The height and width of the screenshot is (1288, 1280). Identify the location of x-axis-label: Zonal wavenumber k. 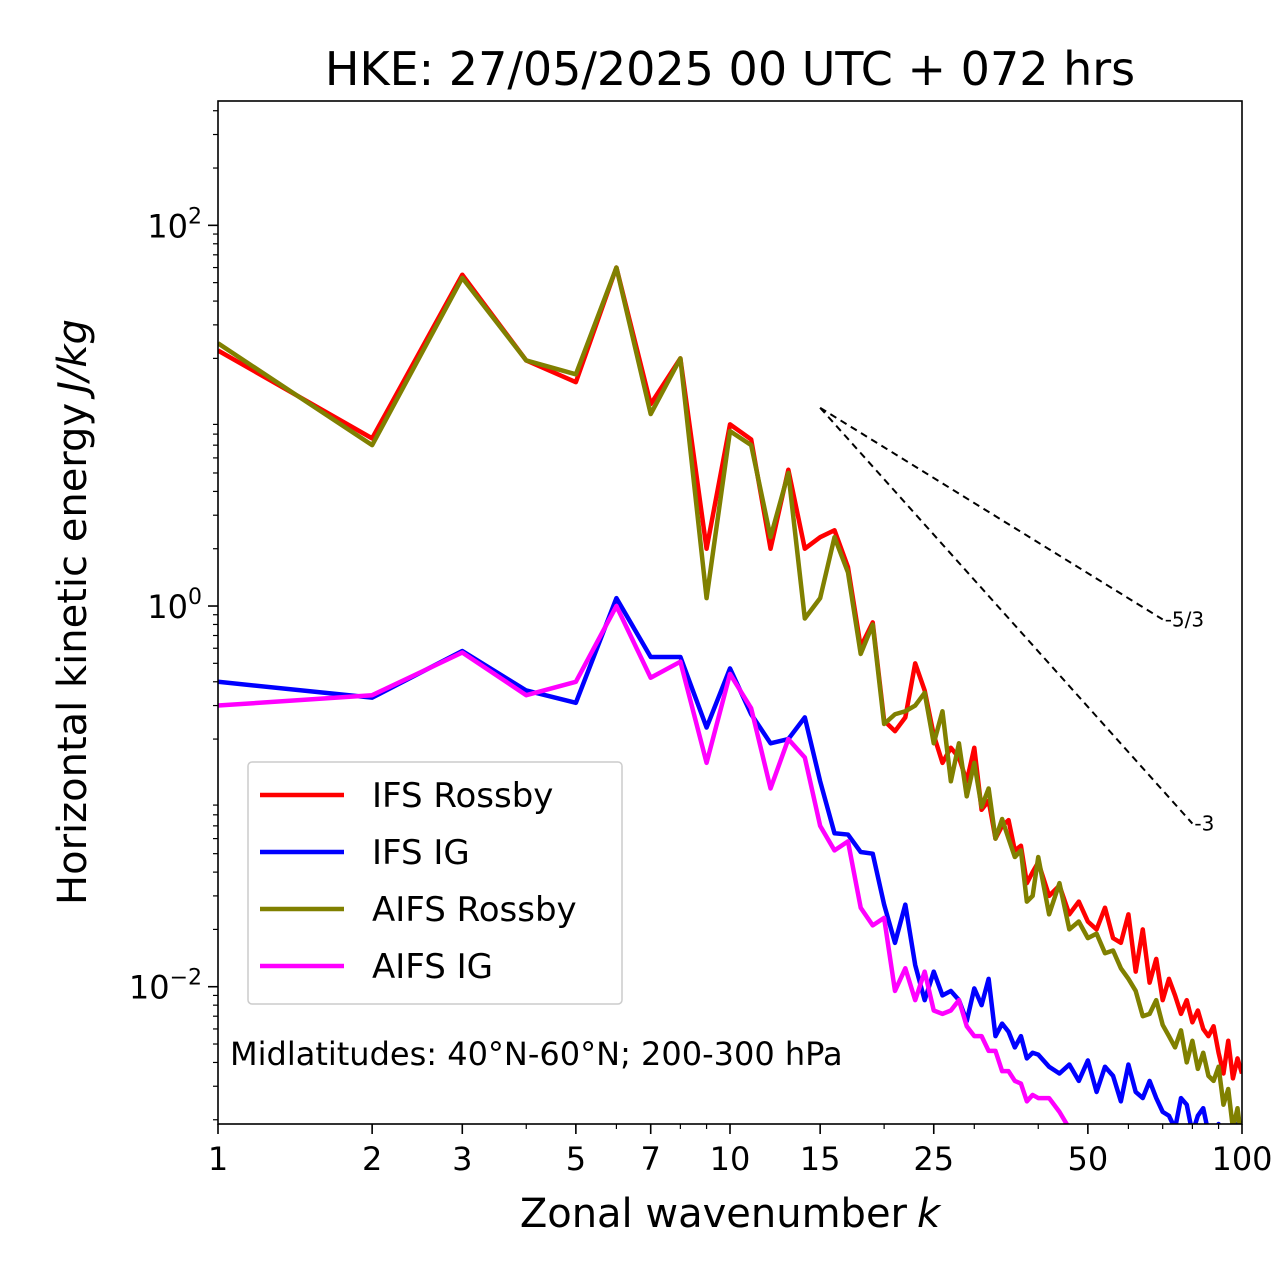
(731, 1214).